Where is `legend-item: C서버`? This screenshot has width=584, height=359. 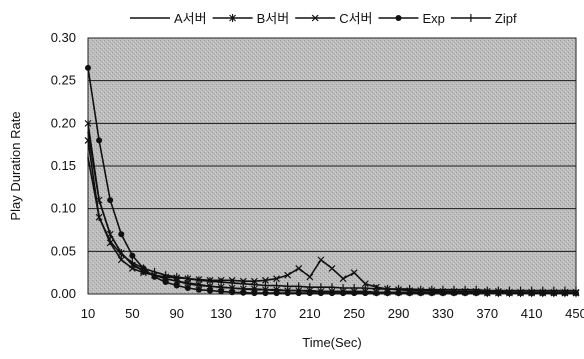
legend-item: C서버 is located at coordinates (334, 18).